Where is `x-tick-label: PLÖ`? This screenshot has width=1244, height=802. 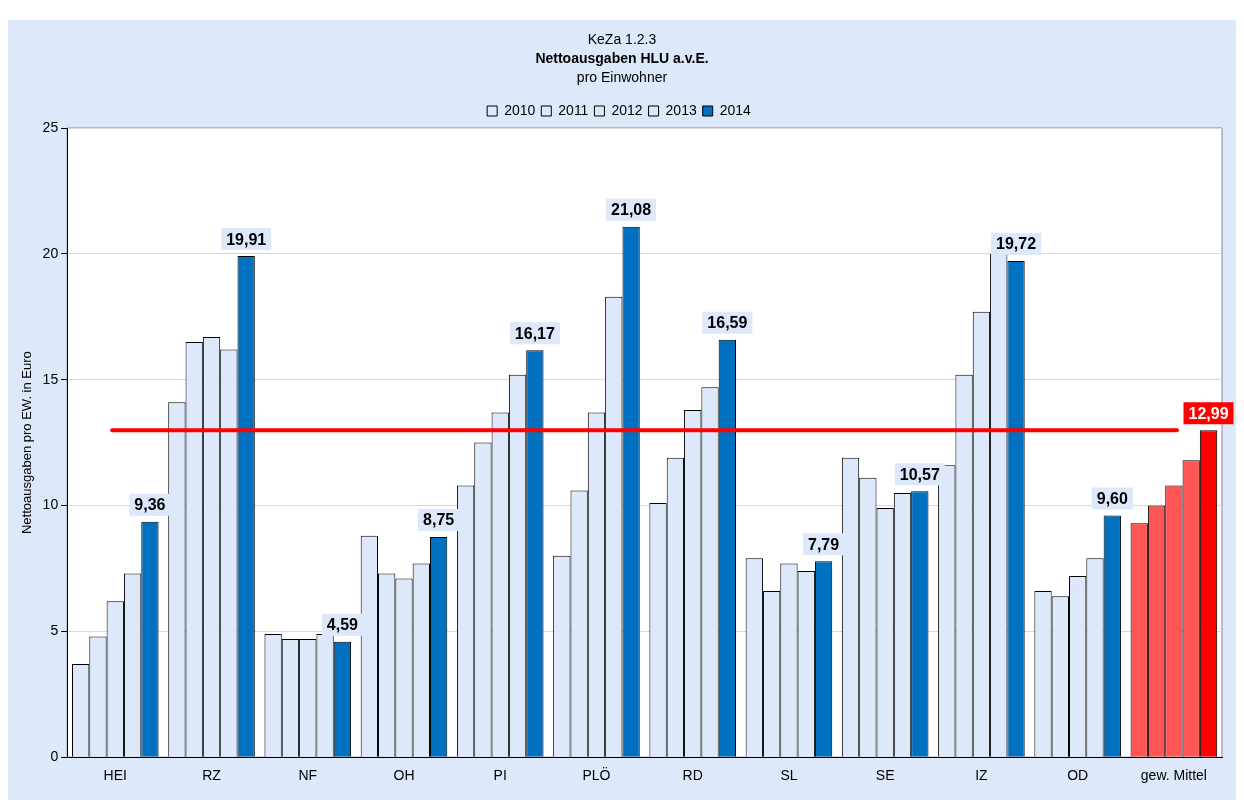
x-tick-label: PLÖ is located at coordinates (596, 775).